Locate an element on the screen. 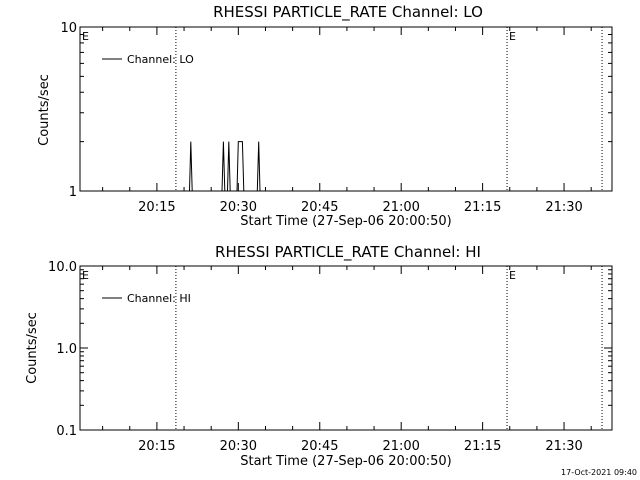 The image size is (640, 480). x-tick-label-hi: 20:30 is located at coordinates (238, 446).